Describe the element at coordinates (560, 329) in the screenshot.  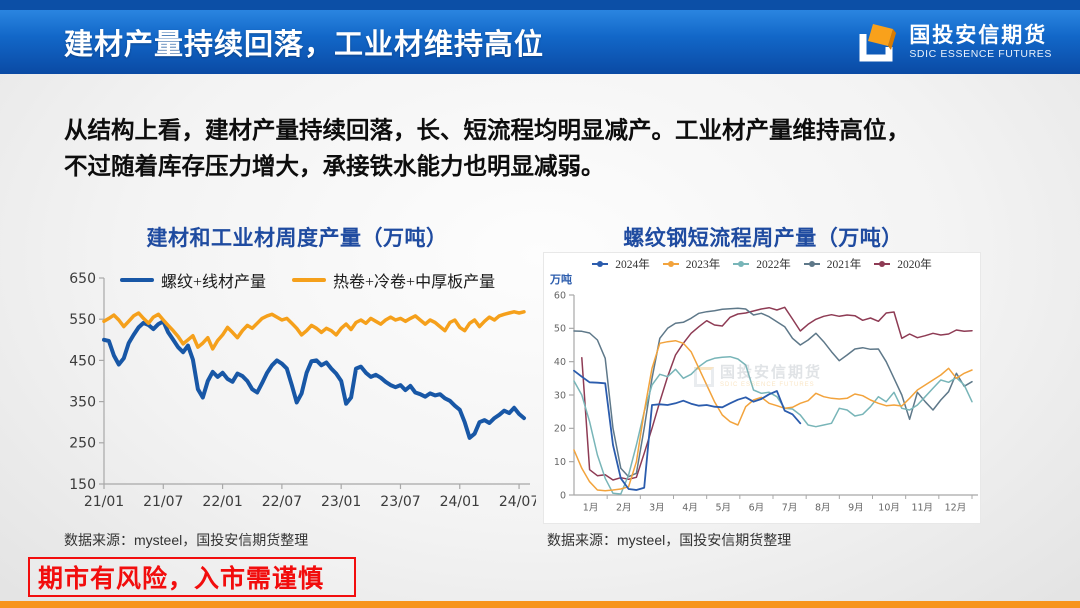
I see `y-tick-label: 50` at that location.